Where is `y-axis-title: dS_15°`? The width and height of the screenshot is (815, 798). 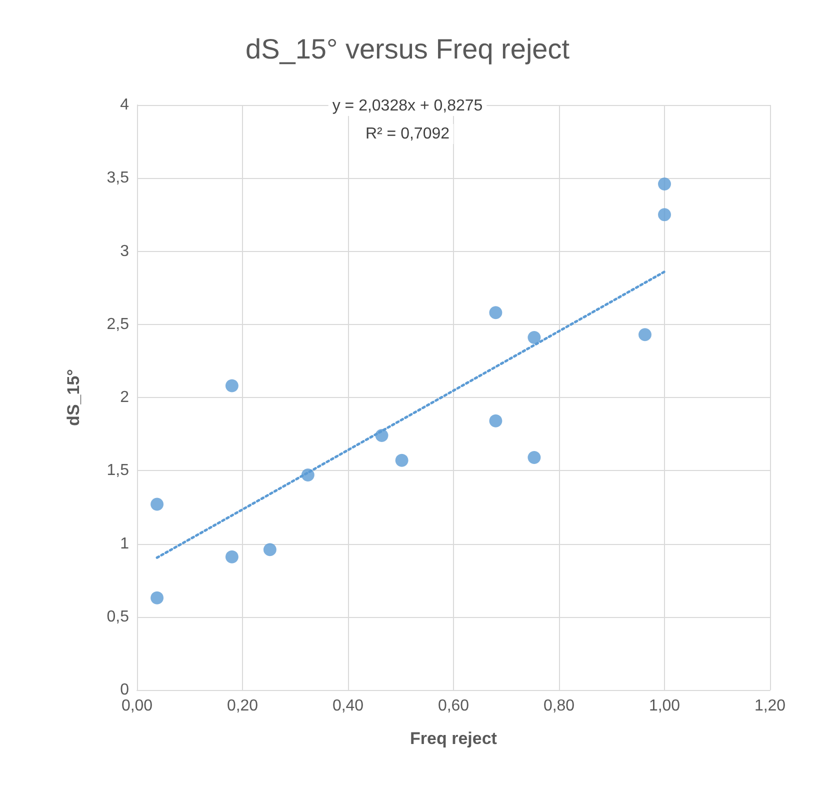
y-axis-title: dS_15° is located at coordinates (73, 397).